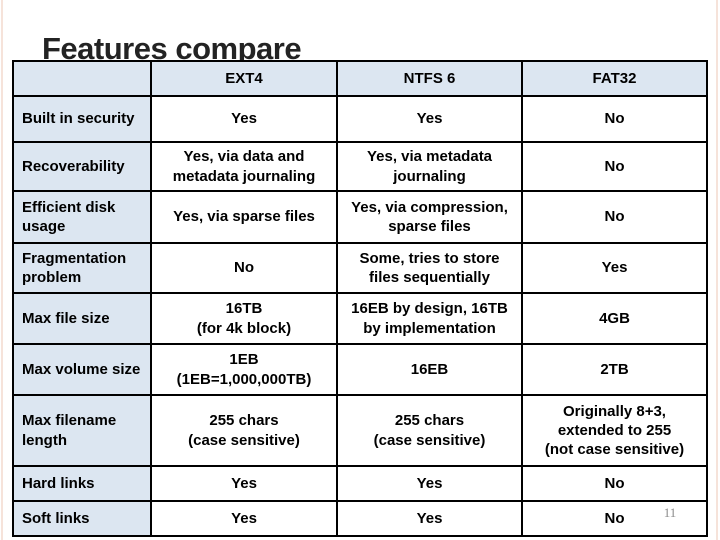 The width and height of the screenshot is (720, 540). Describe the element at coordinates (429, 318) in the screenshot. I see `feature-value-cell: 16EB by design, 16TB by implementation` at that location.